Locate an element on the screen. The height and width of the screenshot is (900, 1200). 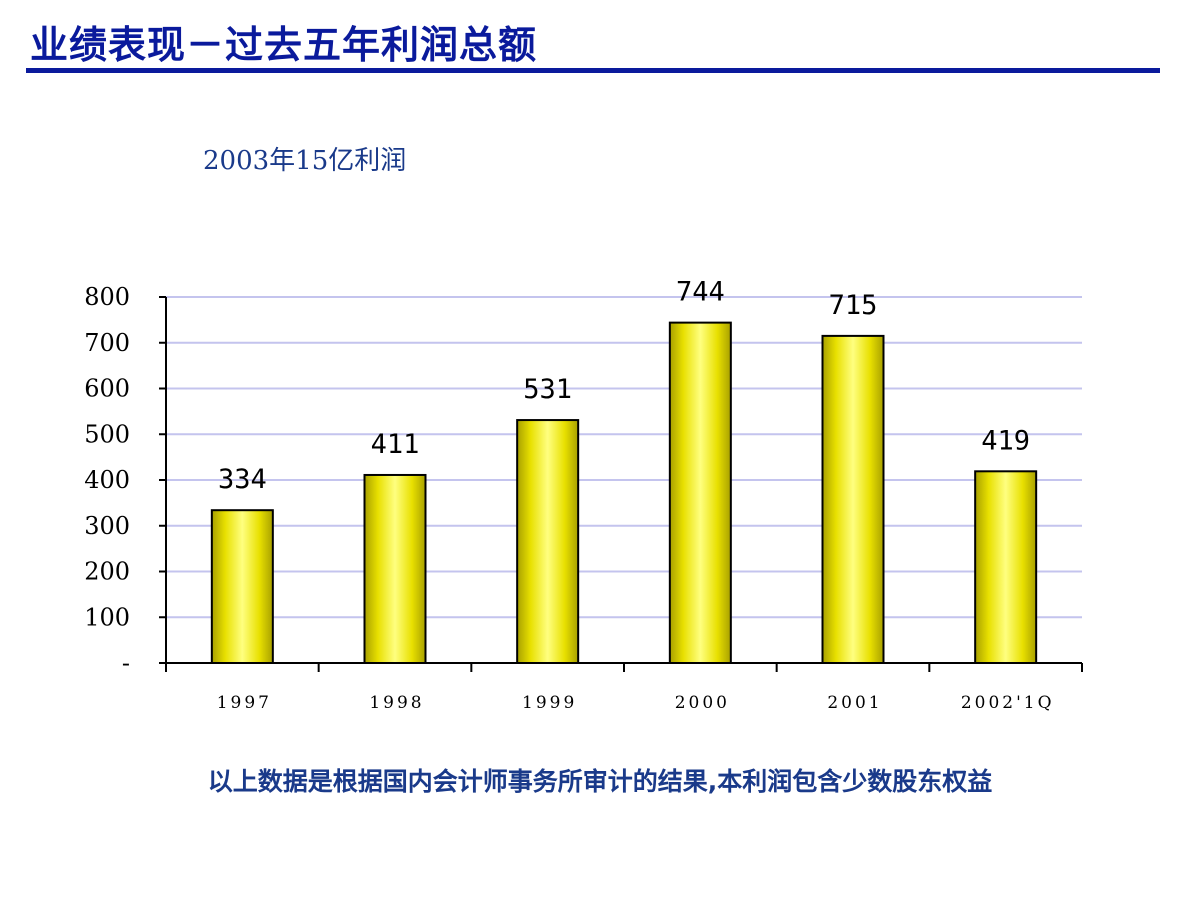
bar-1999 is located at coordinates (548, 541).